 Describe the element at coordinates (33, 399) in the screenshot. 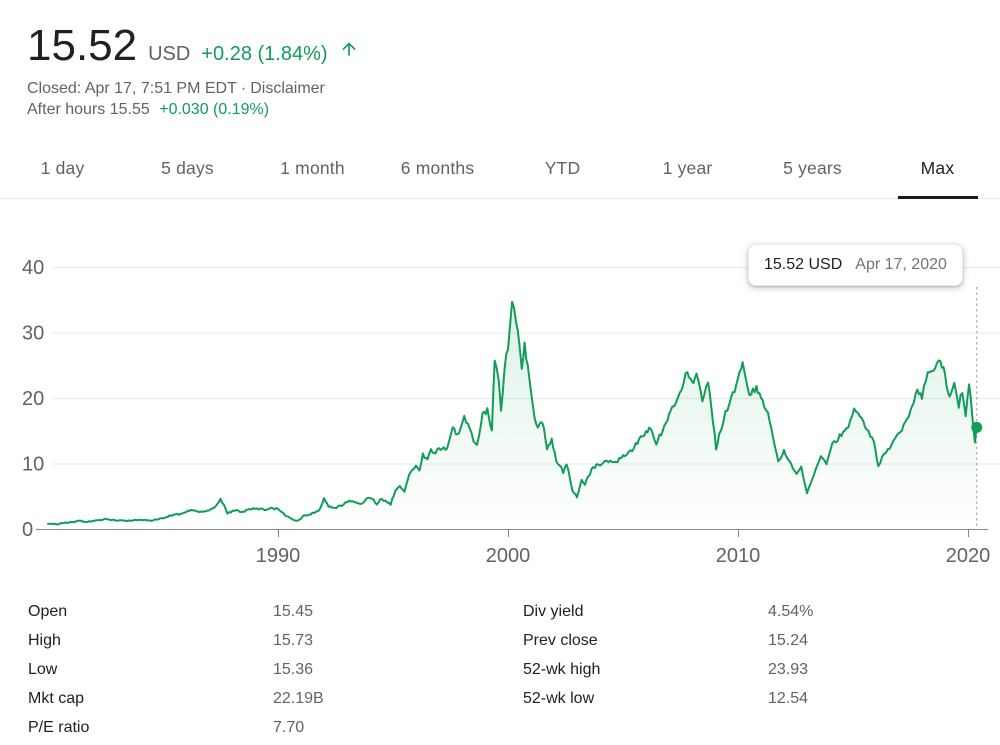

I see `y-axis-label-20: 20` at that location.